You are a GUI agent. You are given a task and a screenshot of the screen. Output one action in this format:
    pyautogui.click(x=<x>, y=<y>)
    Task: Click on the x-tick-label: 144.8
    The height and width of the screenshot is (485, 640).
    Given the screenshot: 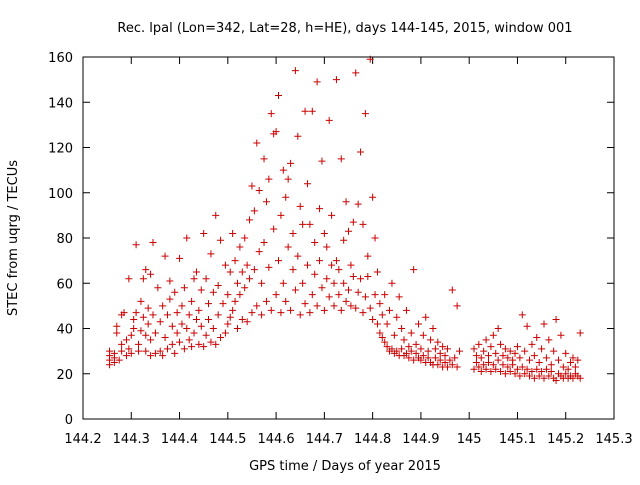 What is the action you would take?
    pyautogui.click(x=372, y=439)
    